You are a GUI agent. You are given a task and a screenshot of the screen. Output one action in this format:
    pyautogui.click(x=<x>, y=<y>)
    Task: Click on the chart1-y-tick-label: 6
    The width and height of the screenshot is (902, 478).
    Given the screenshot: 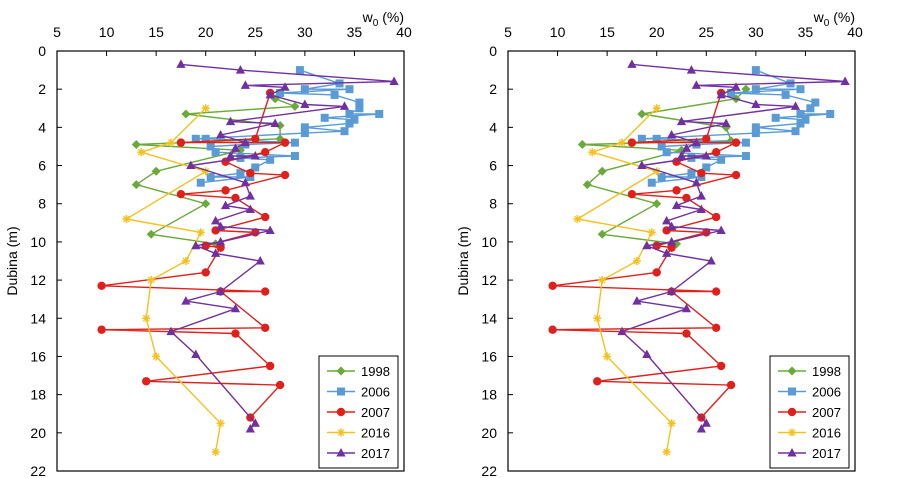 What is the action you would take?
    pyautogui.click(x=42, y=166)
    